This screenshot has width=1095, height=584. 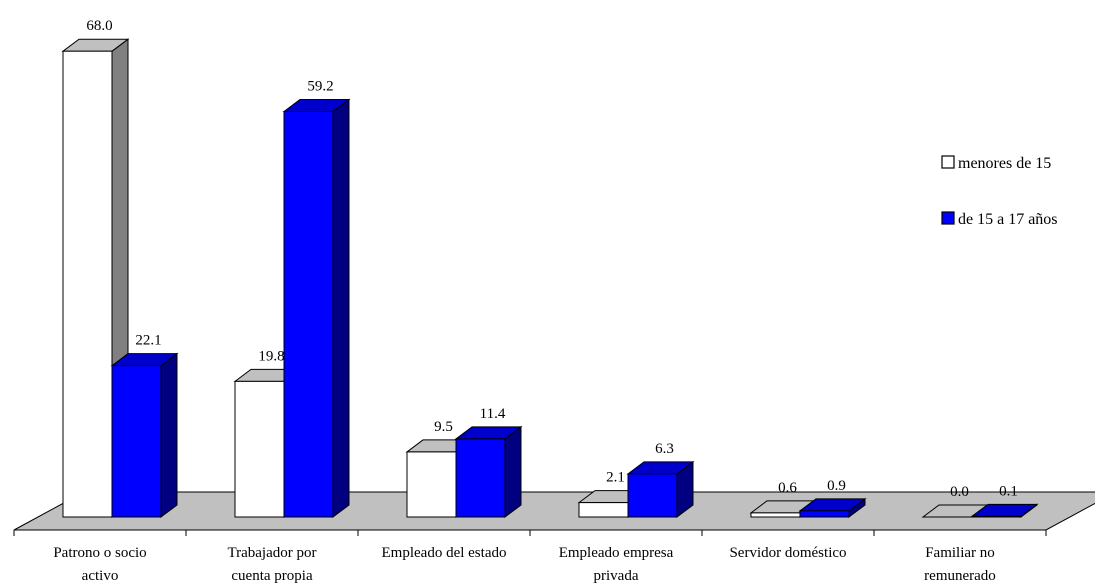 I want to click on value-label-series1-3: 2.1, so click(x=615, y=478).